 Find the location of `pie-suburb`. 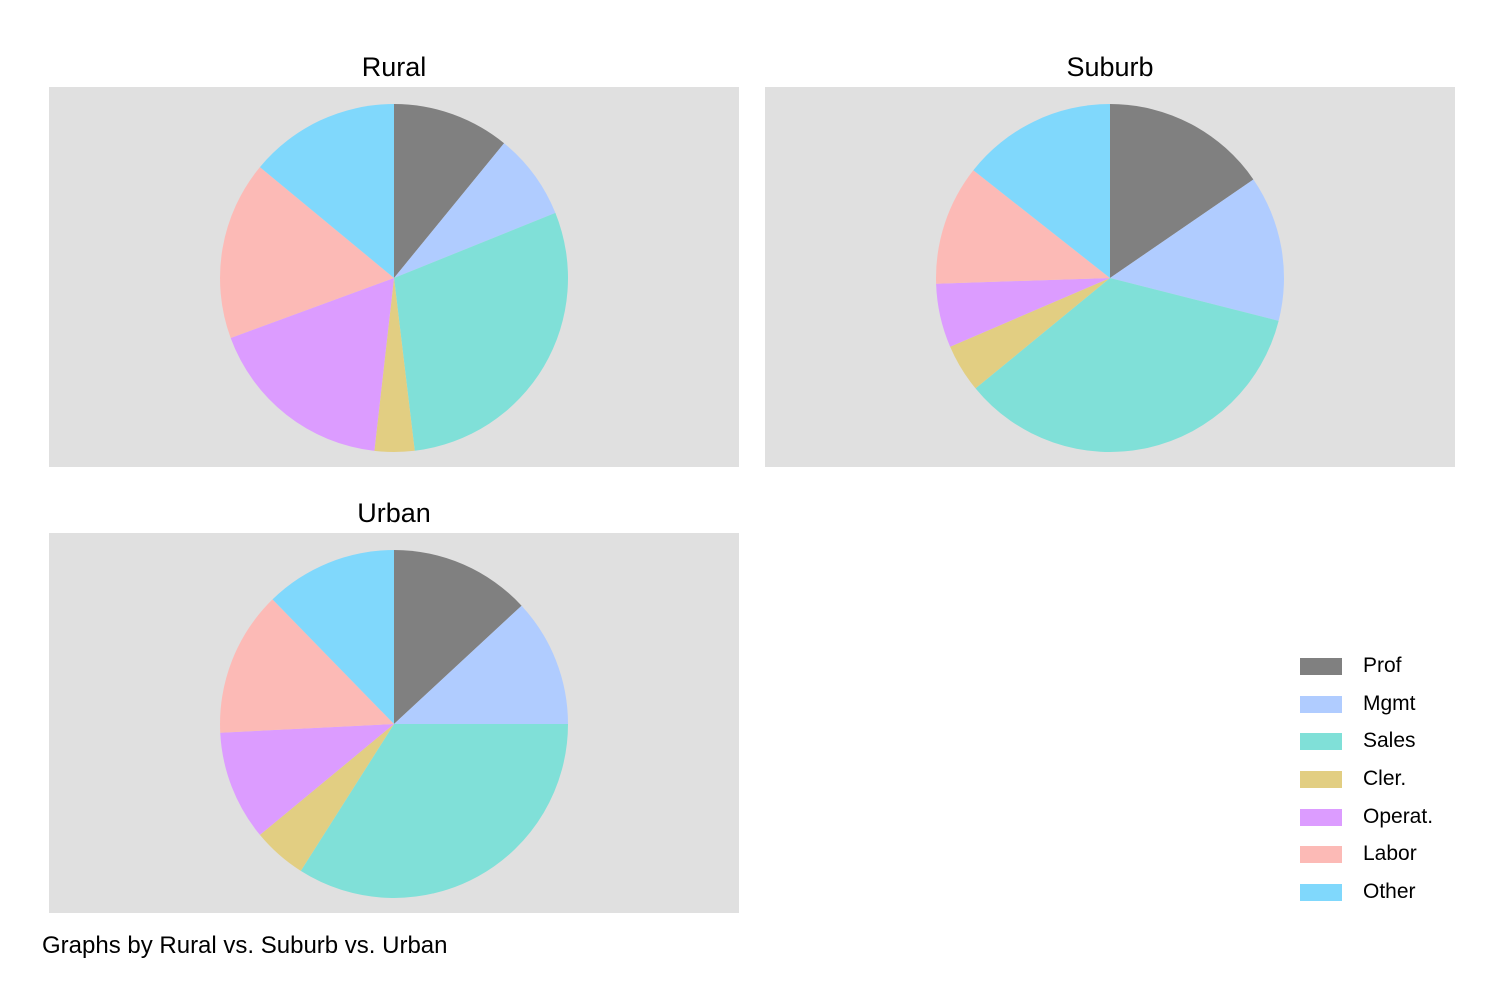

pie-suburb is located at coordinates (1110, 278).